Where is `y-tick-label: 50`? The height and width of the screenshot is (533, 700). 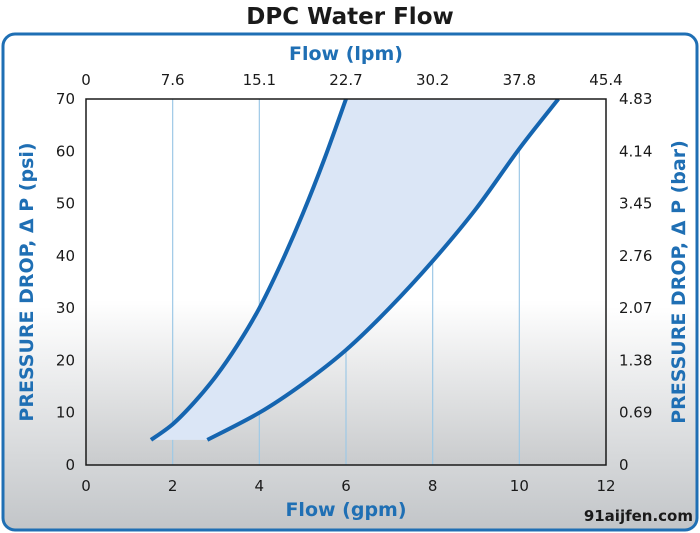 y-tick-label: 50 is located at coordinates (65, 204).